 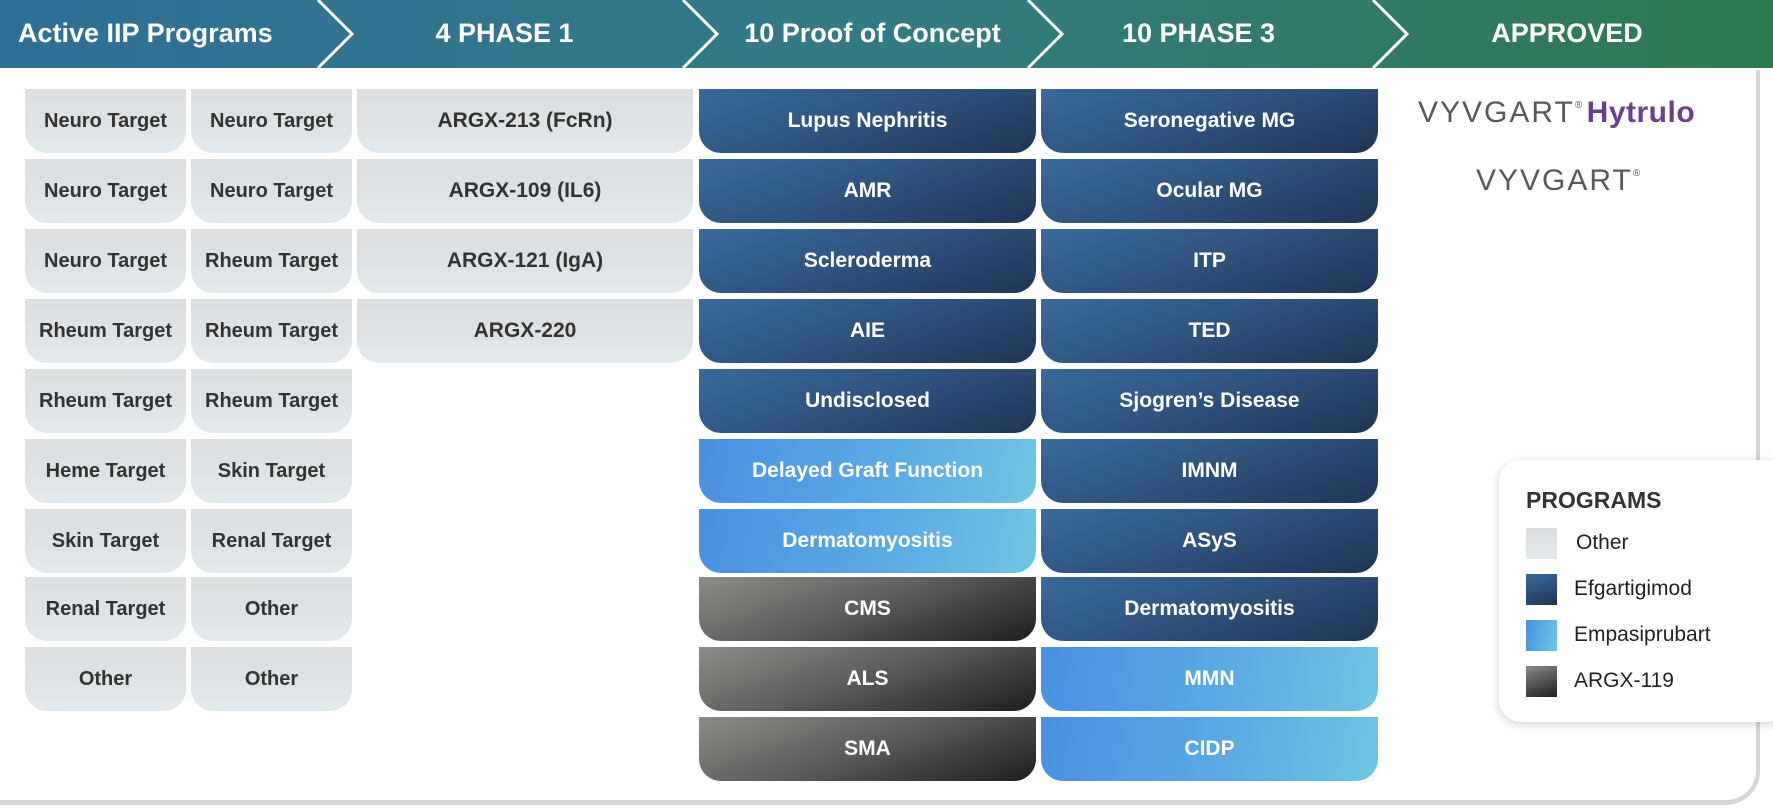 What do you see at coordinates (1209, 749) in the screenshot?
I see `phase3-indication-cell: CIDP` at bounding box center [1209, 749].